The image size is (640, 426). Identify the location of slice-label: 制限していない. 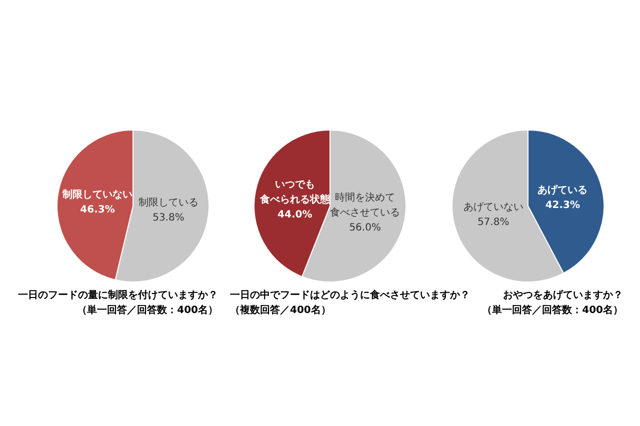
(97, 194).